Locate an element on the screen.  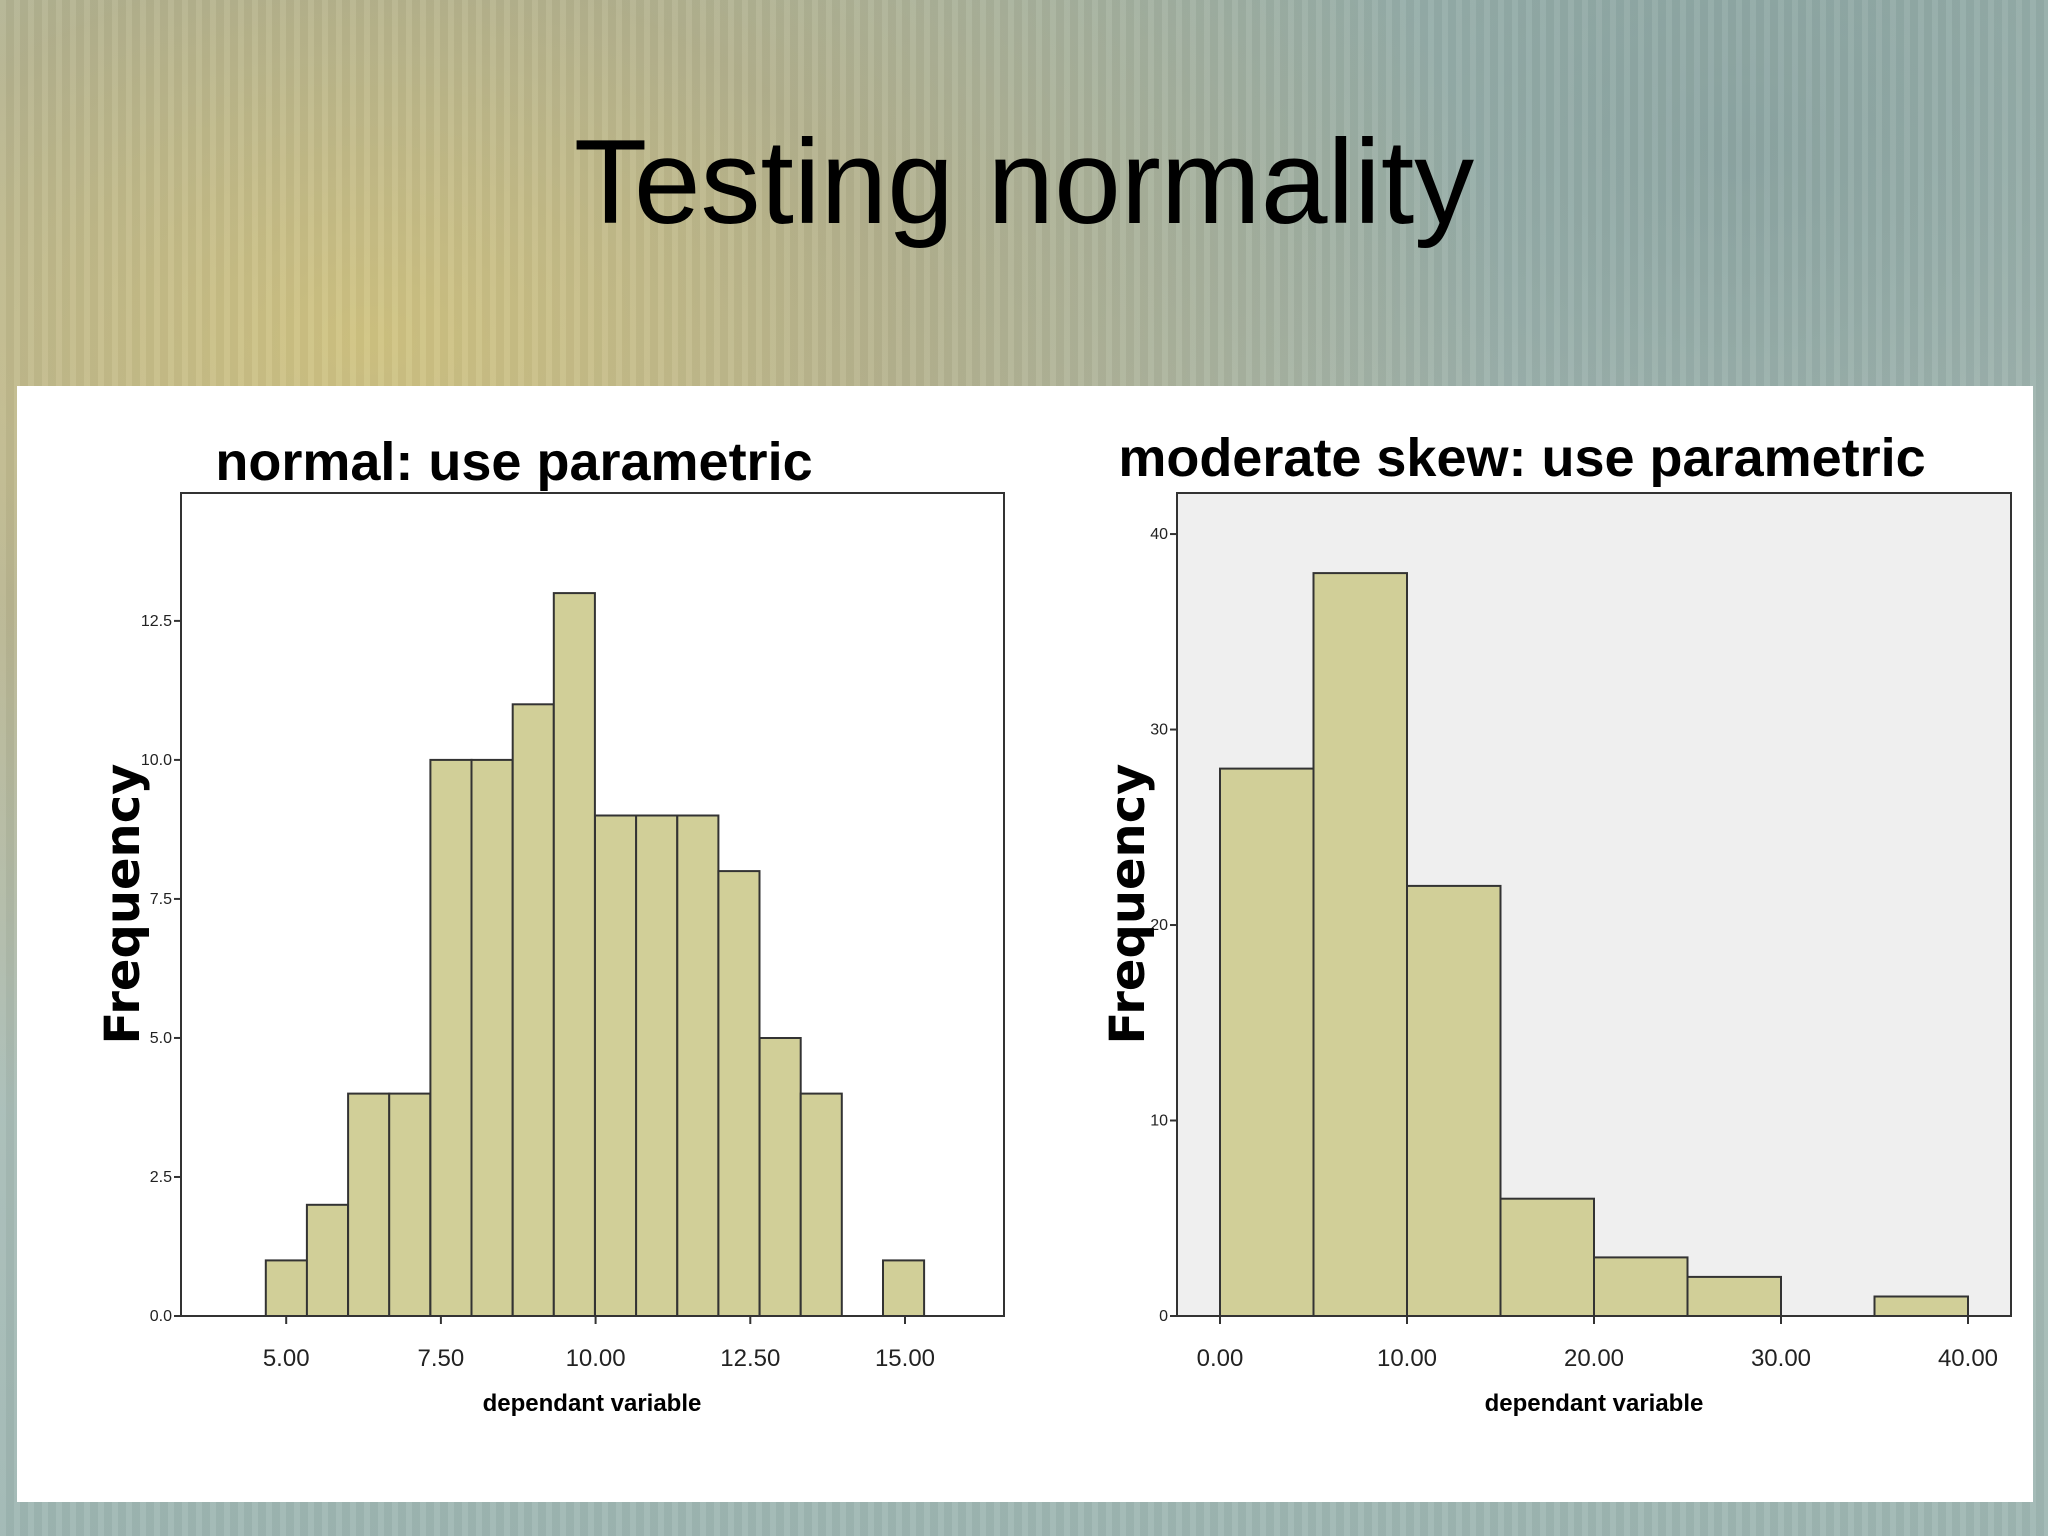
x-tick-label: 20.00 is located at coordinates (1594, 1358).